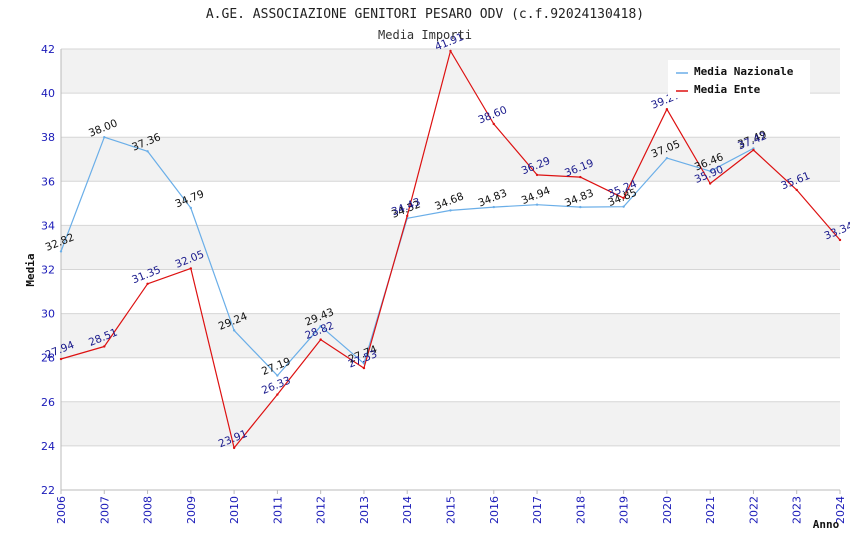 The width and height of the screenshot is (850, 550). Describe the element at coordinates (191, 510) in the screenshot. I see `x-tick-label: 2009` at that location.